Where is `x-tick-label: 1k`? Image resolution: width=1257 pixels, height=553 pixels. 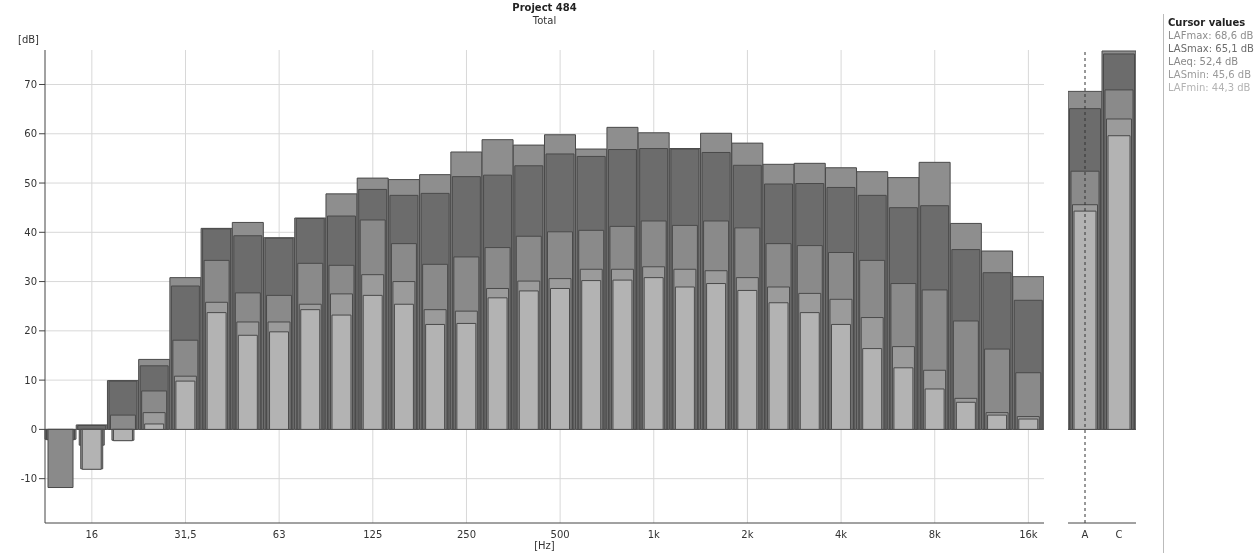 x-tick-label: 1k is located at coordinates (654, 535).